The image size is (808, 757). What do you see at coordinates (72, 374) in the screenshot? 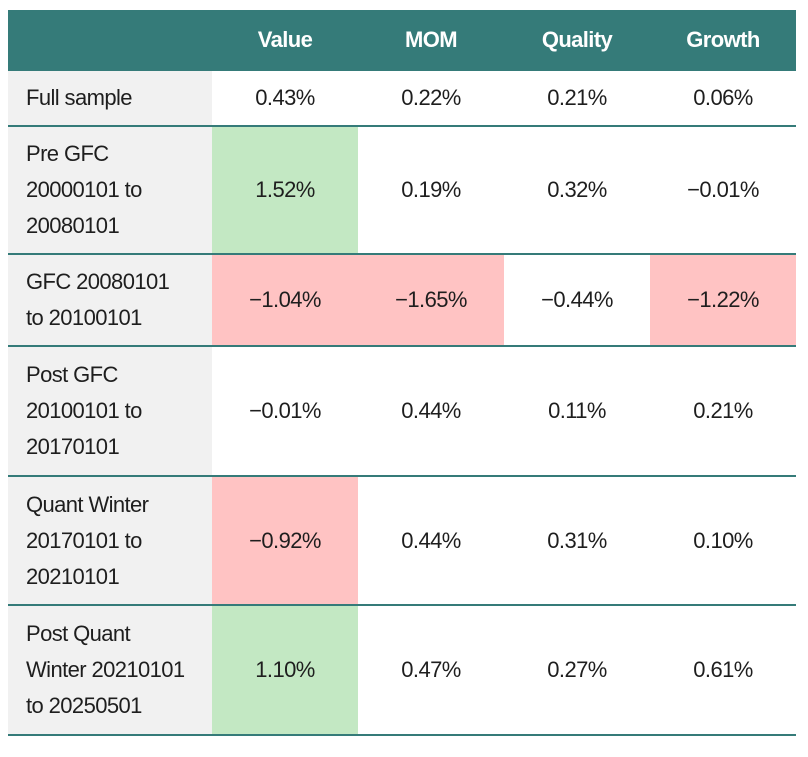
I see `row-label-line: Post GFC` at bounding box center [72, 374].